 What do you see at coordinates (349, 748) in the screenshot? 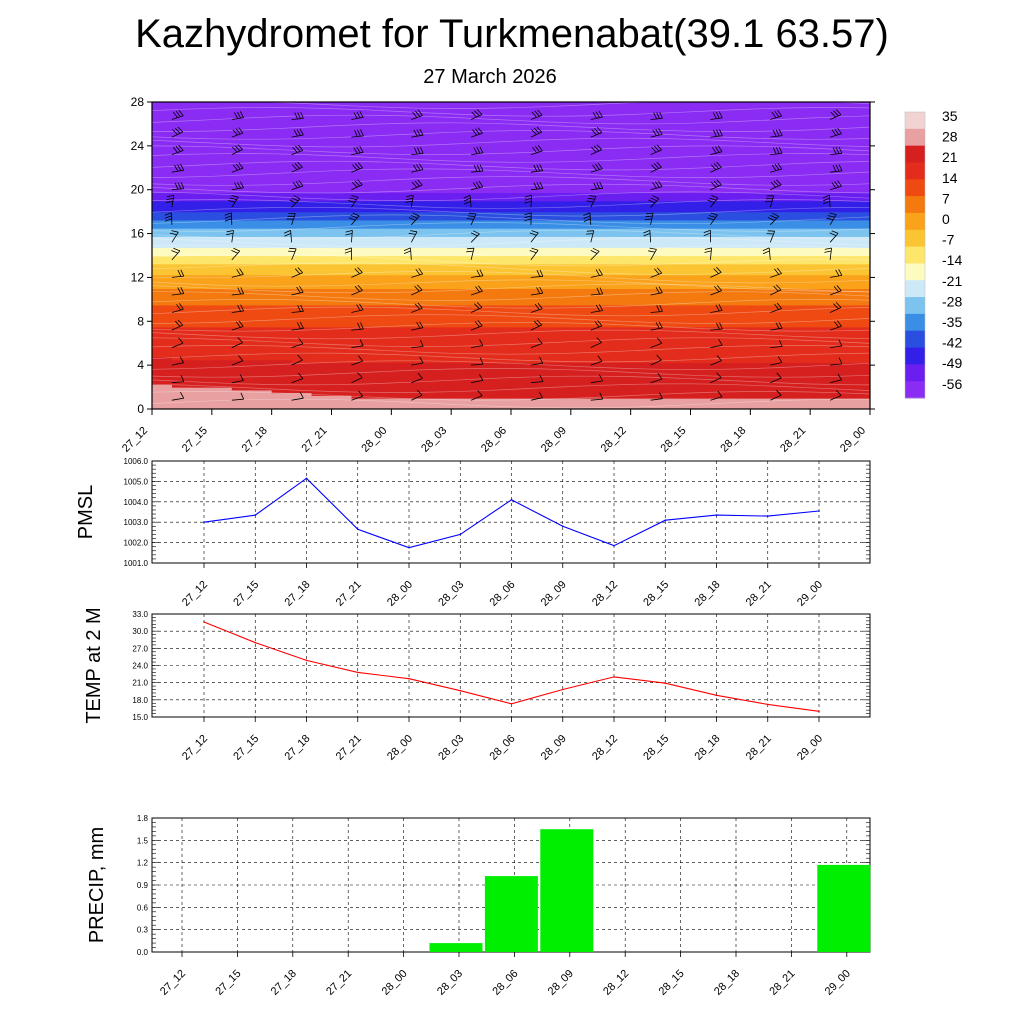
I see `xtick-label: 27_21` at bounding box center [349, 748].